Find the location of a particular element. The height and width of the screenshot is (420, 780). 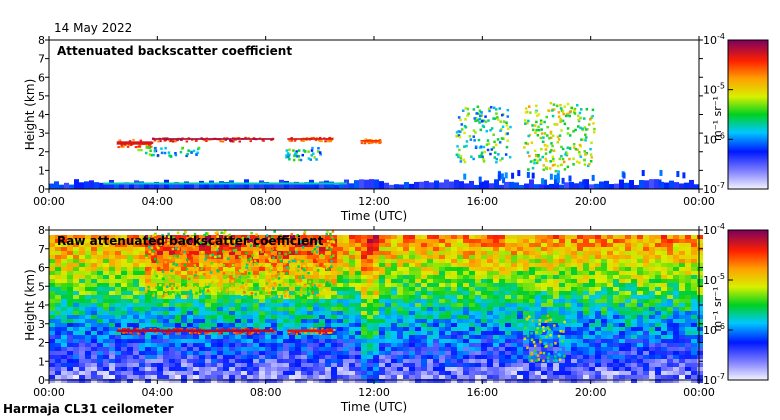

date-label: 14 May 2022 is located at coordinates (93, 28).